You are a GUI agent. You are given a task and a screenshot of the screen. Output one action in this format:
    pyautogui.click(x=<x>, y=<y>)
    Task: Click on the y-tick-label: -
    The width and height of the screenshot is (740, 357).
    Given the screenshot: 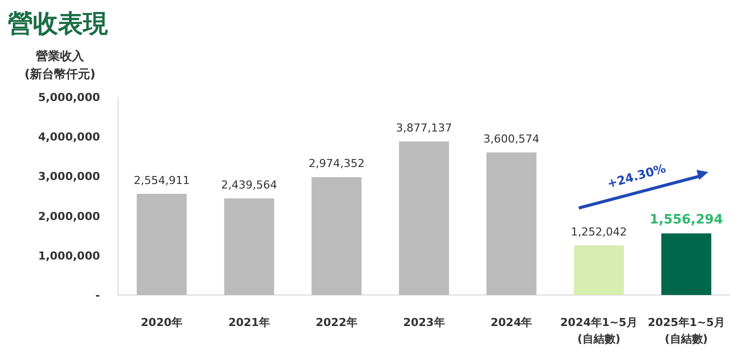 What is the action you would take?
    pyautogui.click(x=97, y=295)
    